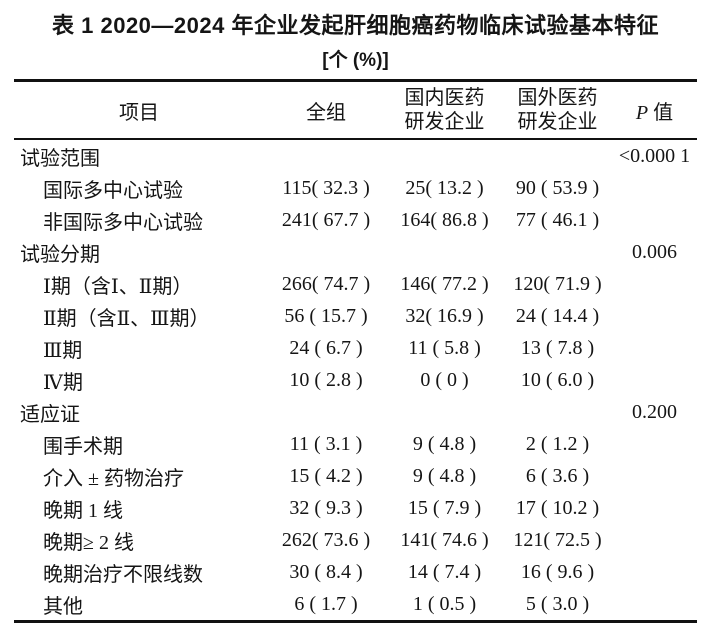 Image resolution: width=711 pixels, height=639 pixels. What do you see at coordinates (326, 219) in the screenshot?
I see `cell-all-group: 241( 67.7 )` at bounding box center [326, 219].